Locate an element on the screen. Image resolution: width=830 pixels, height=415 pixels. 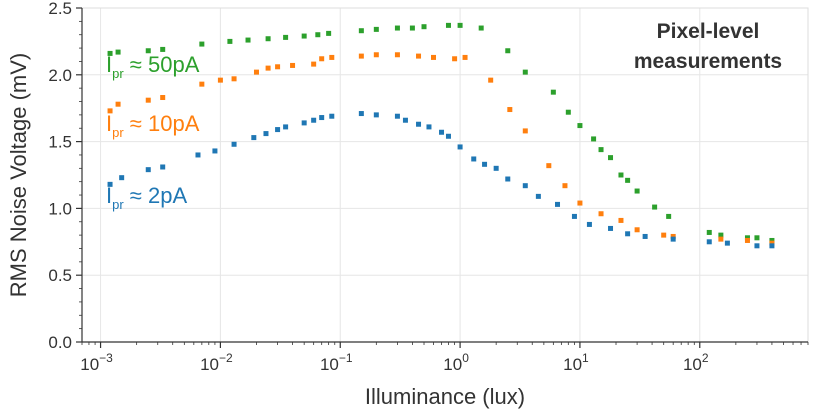
annotation-line-2: measurements is located at coordinates (708, 61).